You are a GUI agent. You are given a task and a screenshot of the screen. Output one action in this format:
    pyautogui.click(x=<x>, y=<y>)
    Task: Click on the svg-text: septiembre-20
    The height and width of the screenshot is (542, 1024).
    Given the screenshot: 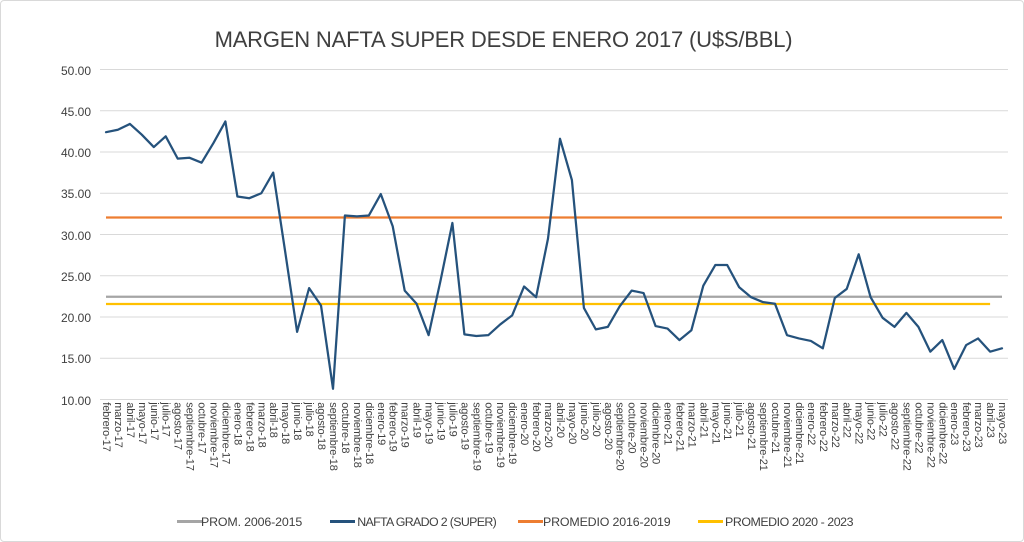 What is the action you would take?
    pyautogui.click(x=620, y=436)
    